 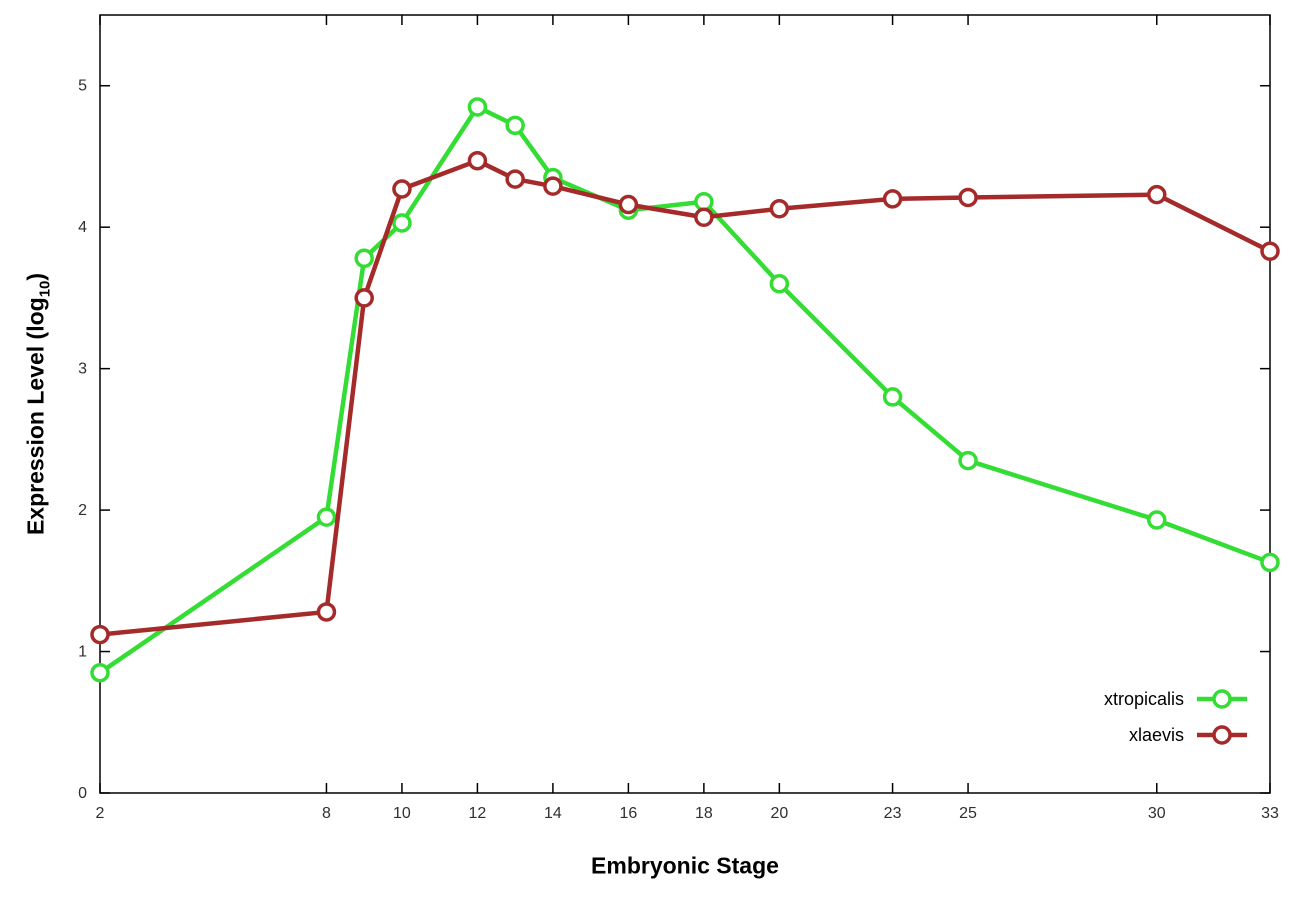 What do you see at coordinates (45, 289) in the screenshot?
I see `y-axis-title-subscript: 10` at bounding box center [45, 289].